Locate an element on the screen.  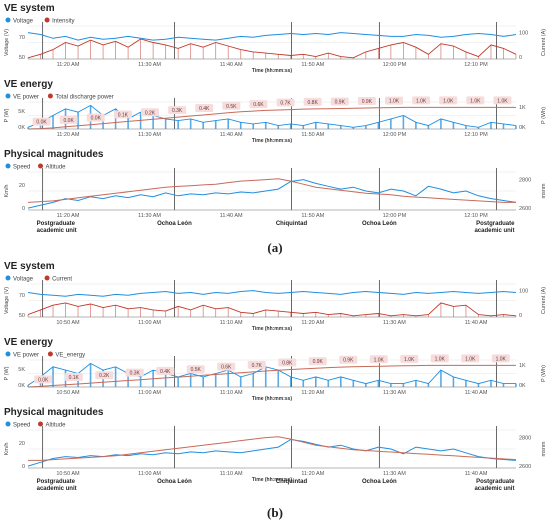
legend-label: Intensity is located at coordinates (63, 22).